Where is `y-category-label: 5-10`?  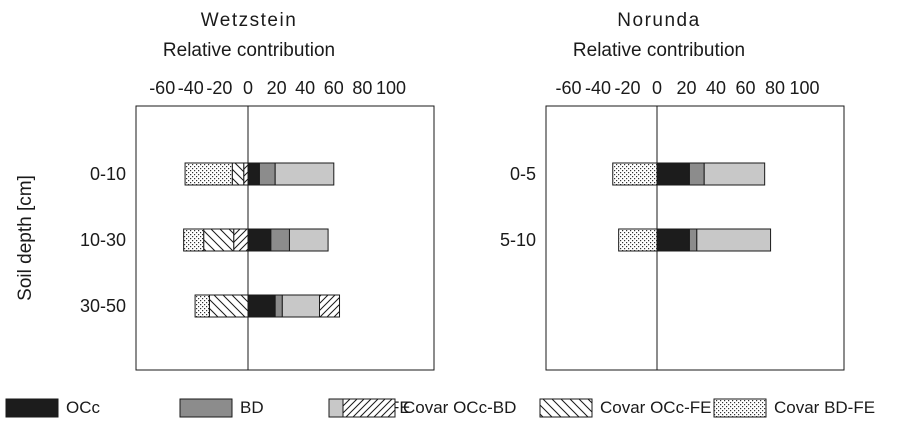 y-category-label: 5-10 is located at coordinates (518, 240).